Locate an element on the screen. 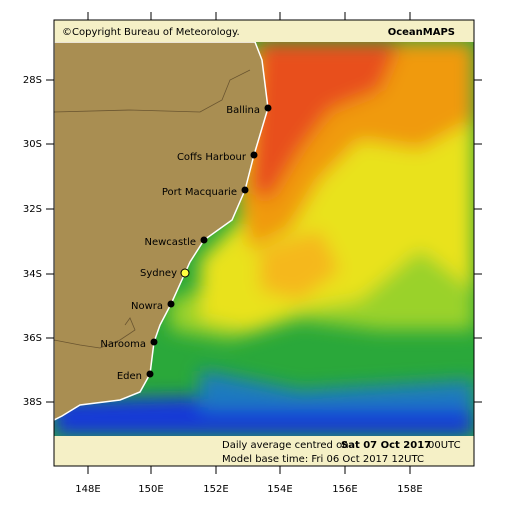 This screenshot has height=511, width=511. product-name: OceanMAPS is located at coordinates (421, 32).